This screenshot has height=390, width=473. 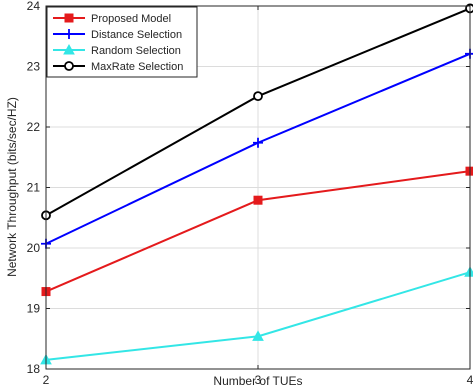 What do you see at coordinates (46, 380) in the screenshot?
I see `x-tick-label: 2` at bounding box center [46, 380].